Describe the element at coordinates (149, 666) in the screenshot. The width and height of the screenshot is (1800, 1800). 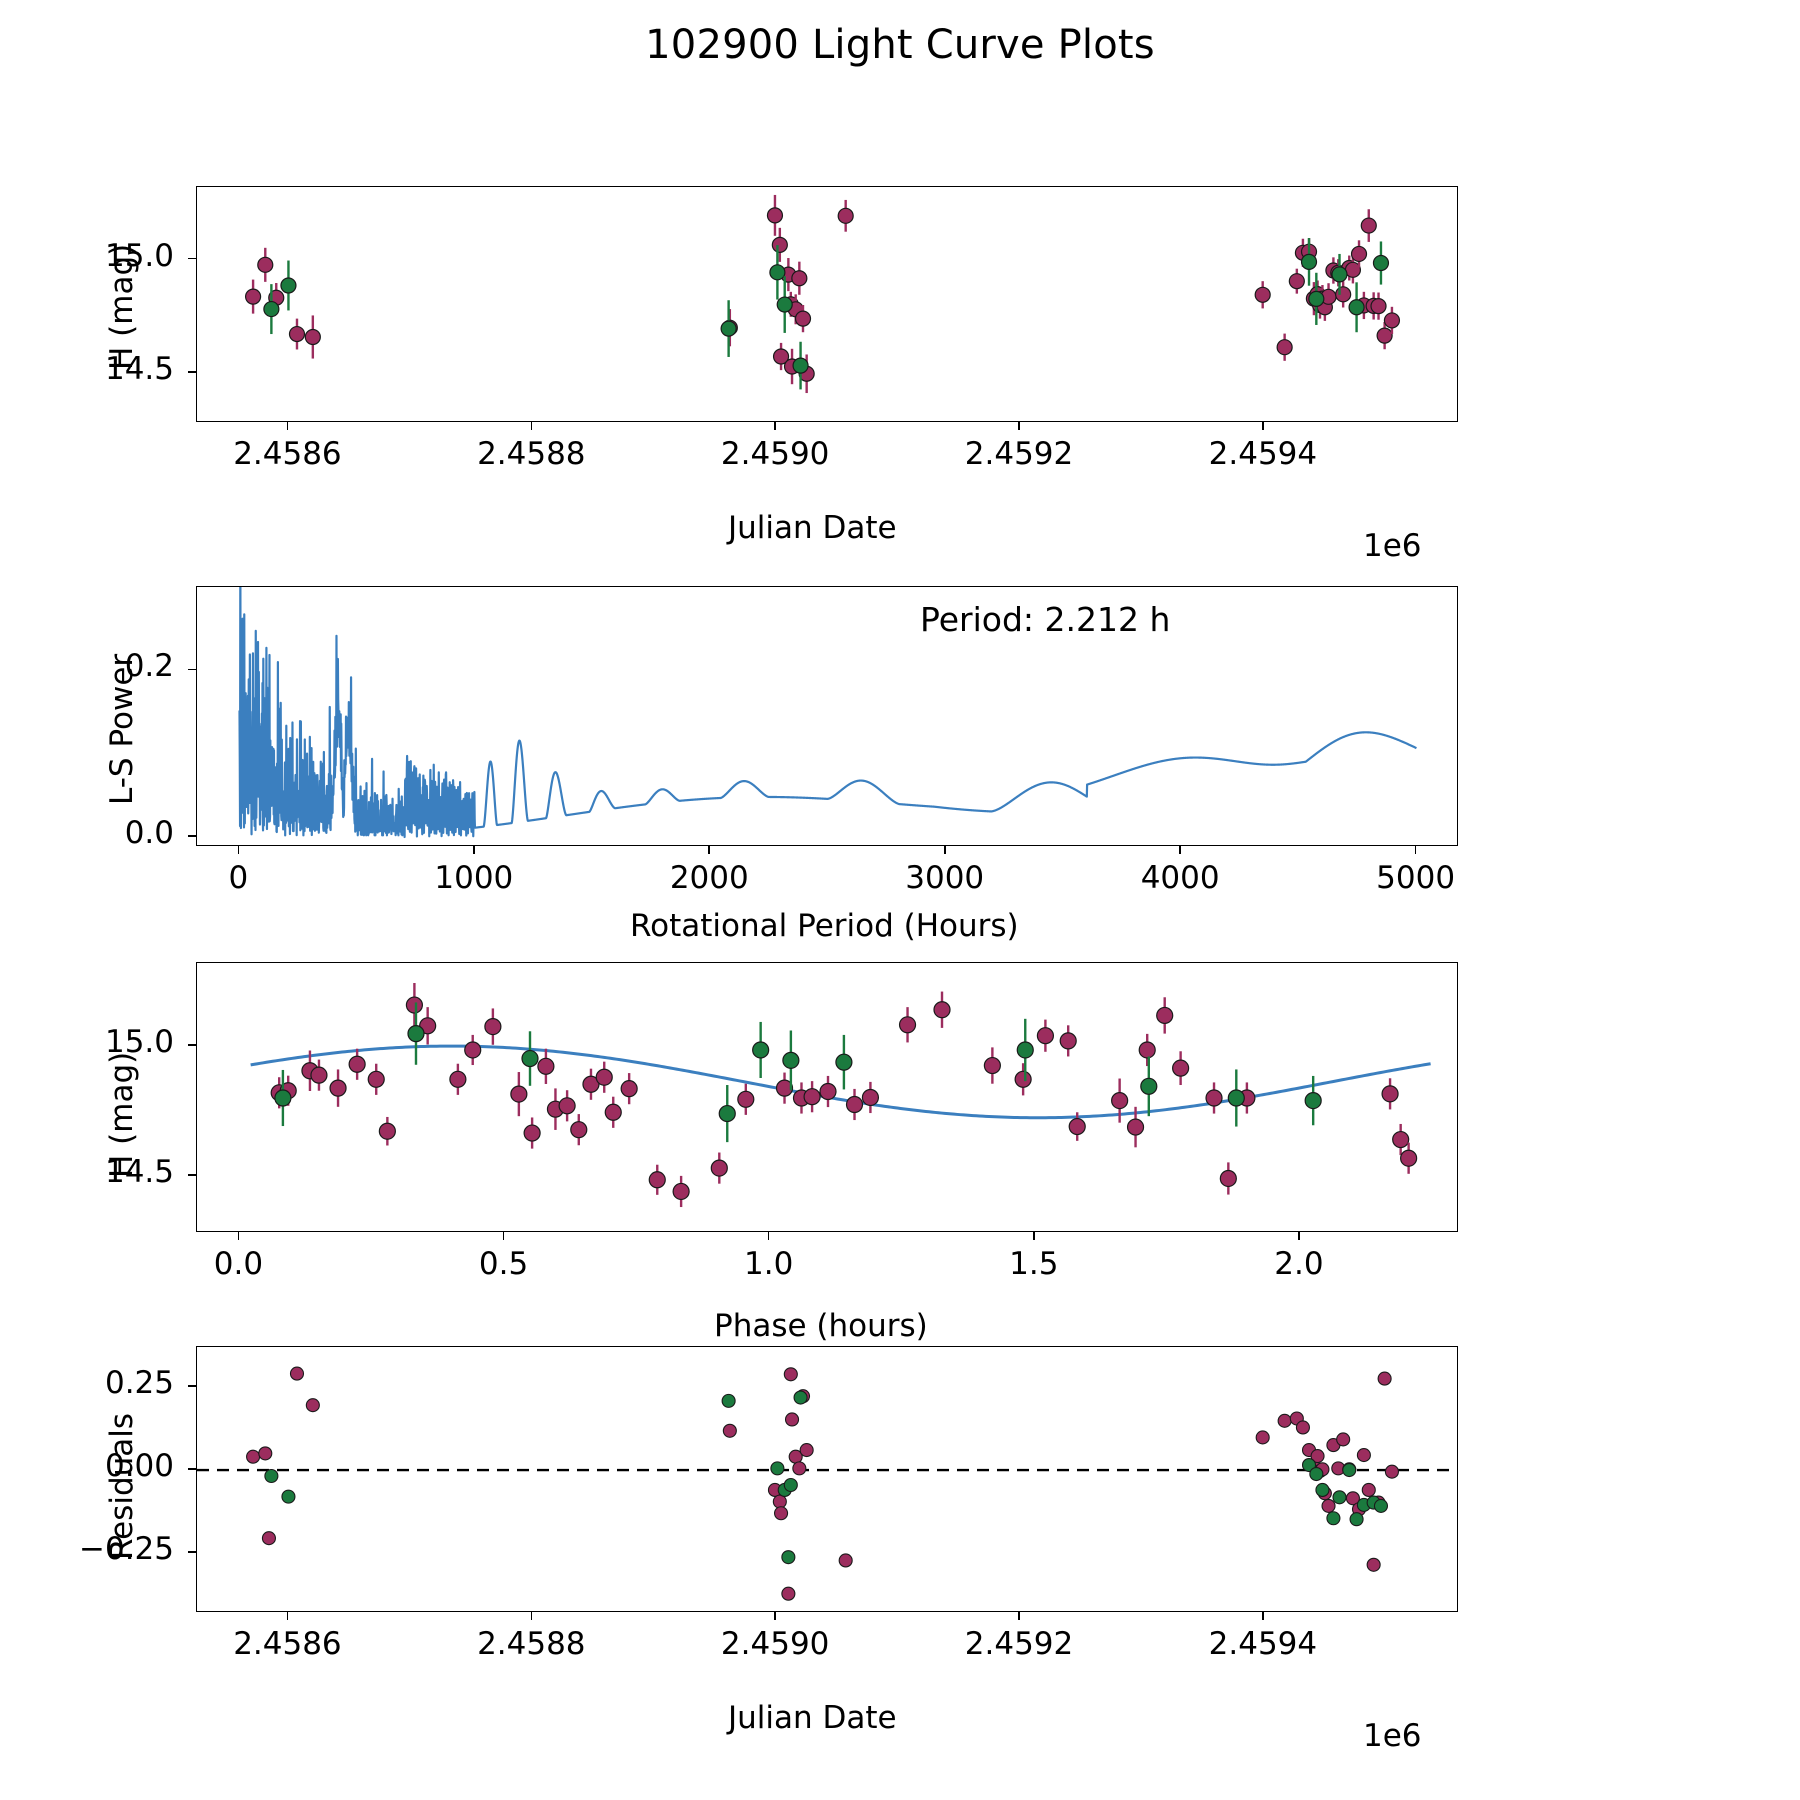
I see `y-tick-label: 0.2` at that location.